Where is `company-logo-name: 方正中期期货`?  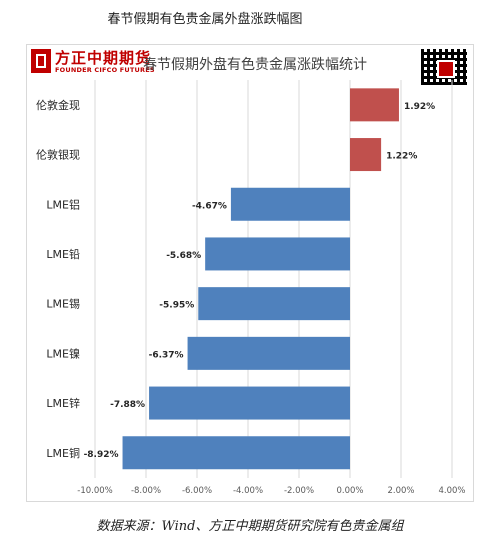
company-logo-name: 方正中期期货 is located at coordinates (103, 58).